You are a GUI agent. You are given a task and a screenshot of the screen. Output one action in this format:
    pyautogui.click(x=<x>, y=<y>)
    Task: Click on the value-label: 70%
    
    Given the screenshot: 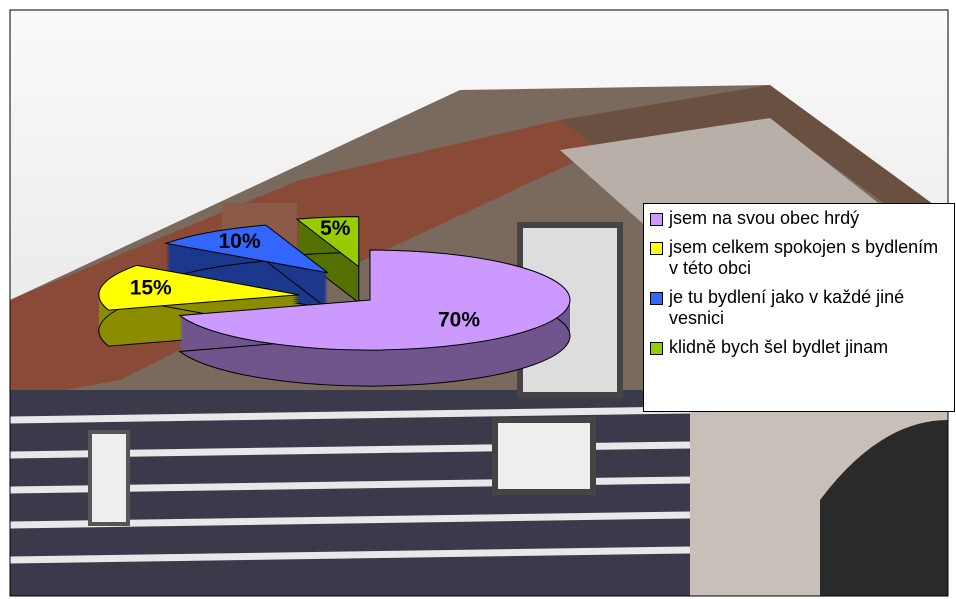 What is the action you would take?
    pyautogui.click(x=459, y=320)
    